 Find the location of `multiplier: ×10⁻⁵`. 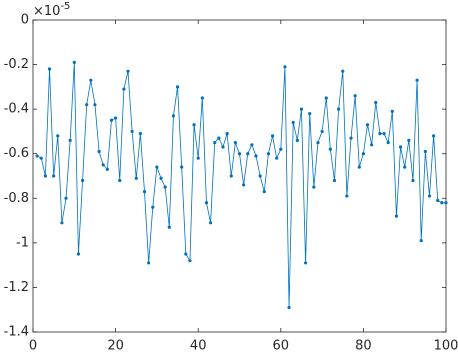

multiplier: ×10⁻⁵ is located at coordinates (51, 10).